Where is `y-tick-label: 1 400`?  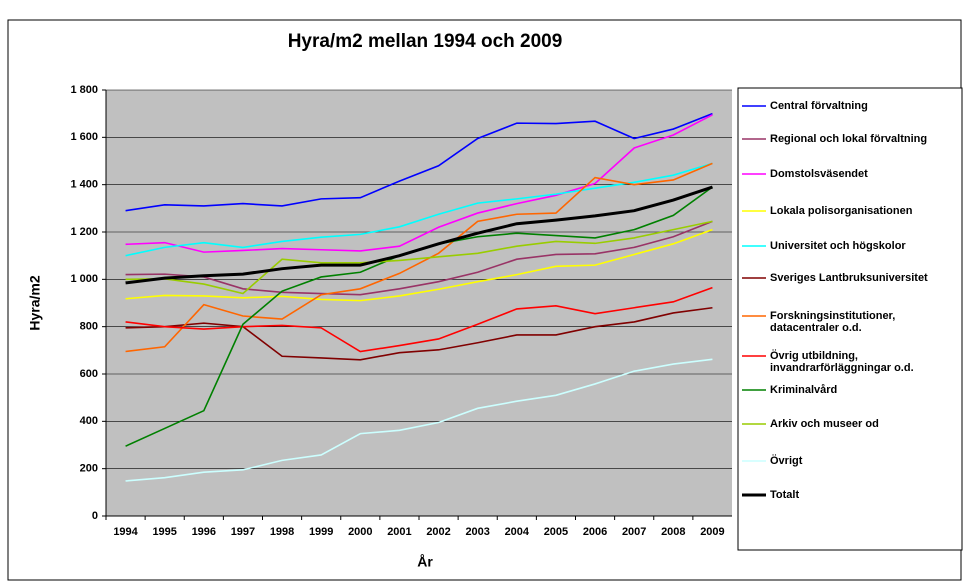
y-tick-label: 1 400 is located at coordinates (84, 185).